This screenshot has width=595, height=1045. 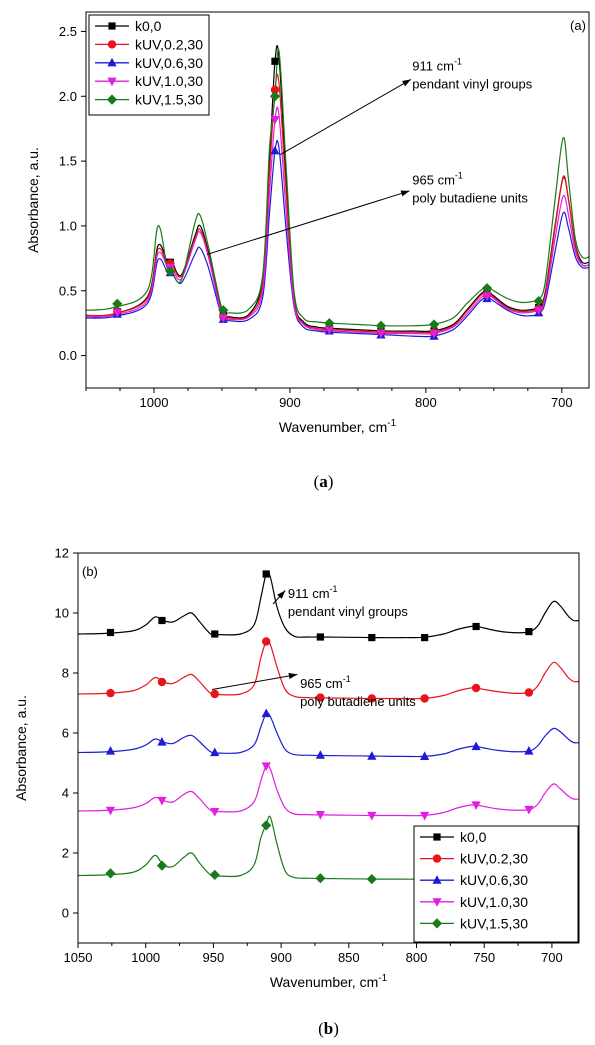 I want to click on x-tick-label: 700, so click(x=562, y=402).